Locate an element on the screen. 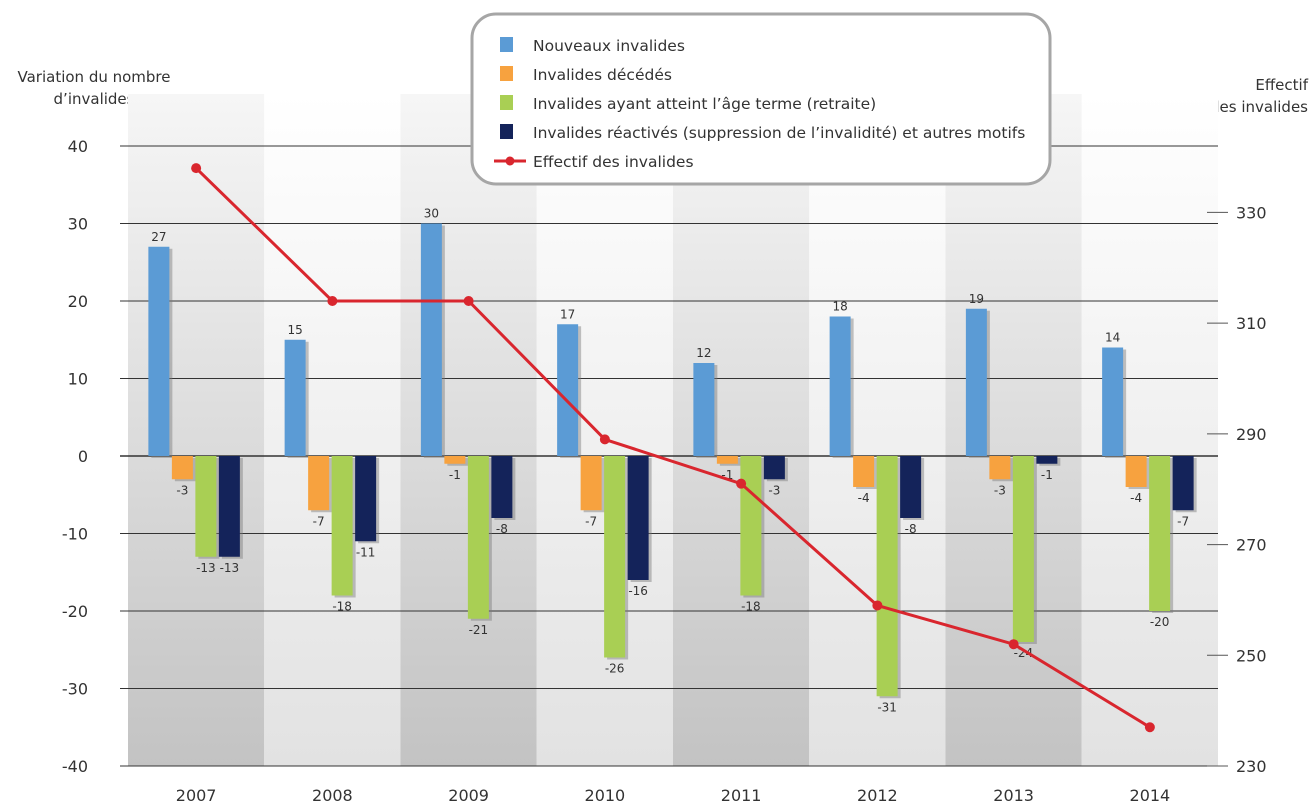 This screenshot has width=1314, height=808. y-right-tick-label: 230 is located at coordinates (1251, 766).